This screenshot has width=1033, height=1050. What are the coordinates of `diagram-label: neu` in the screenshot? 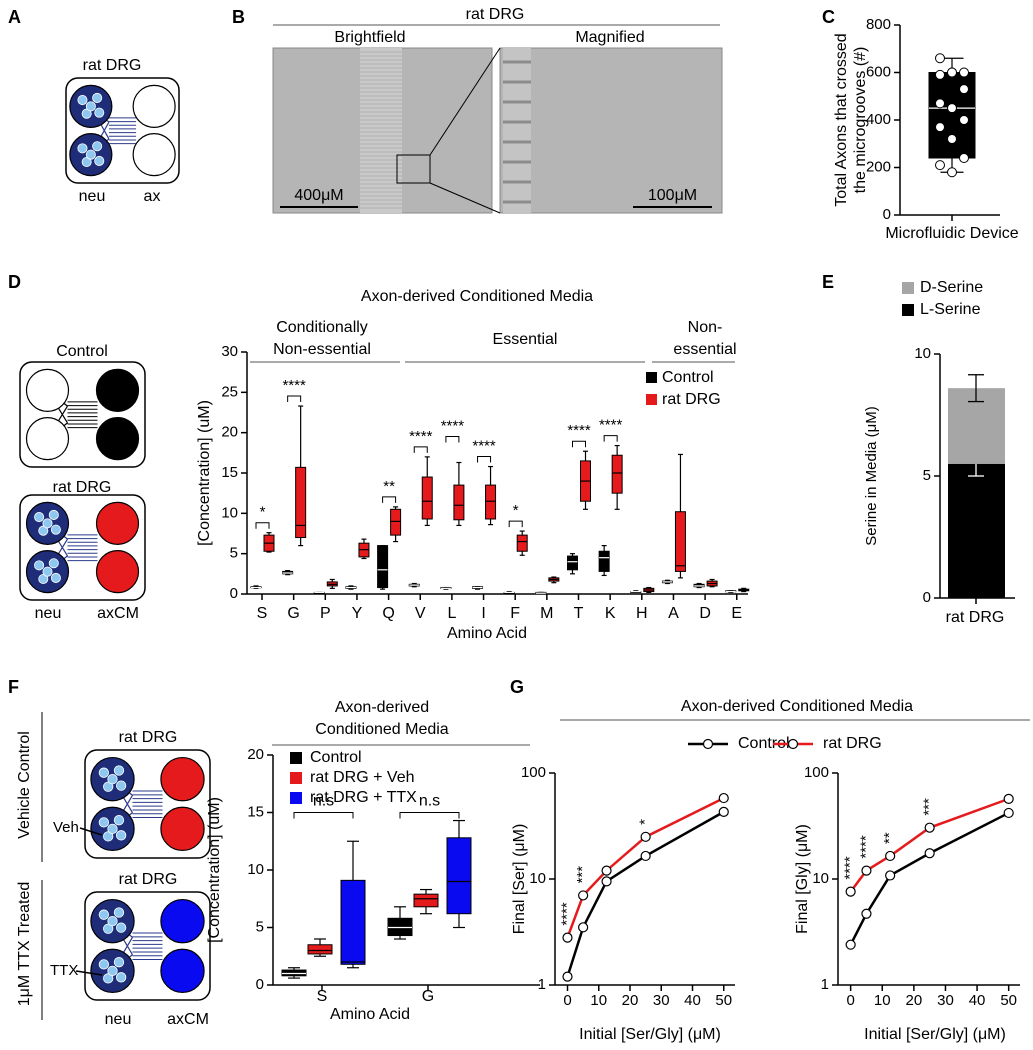 It's located at (118, 1019).